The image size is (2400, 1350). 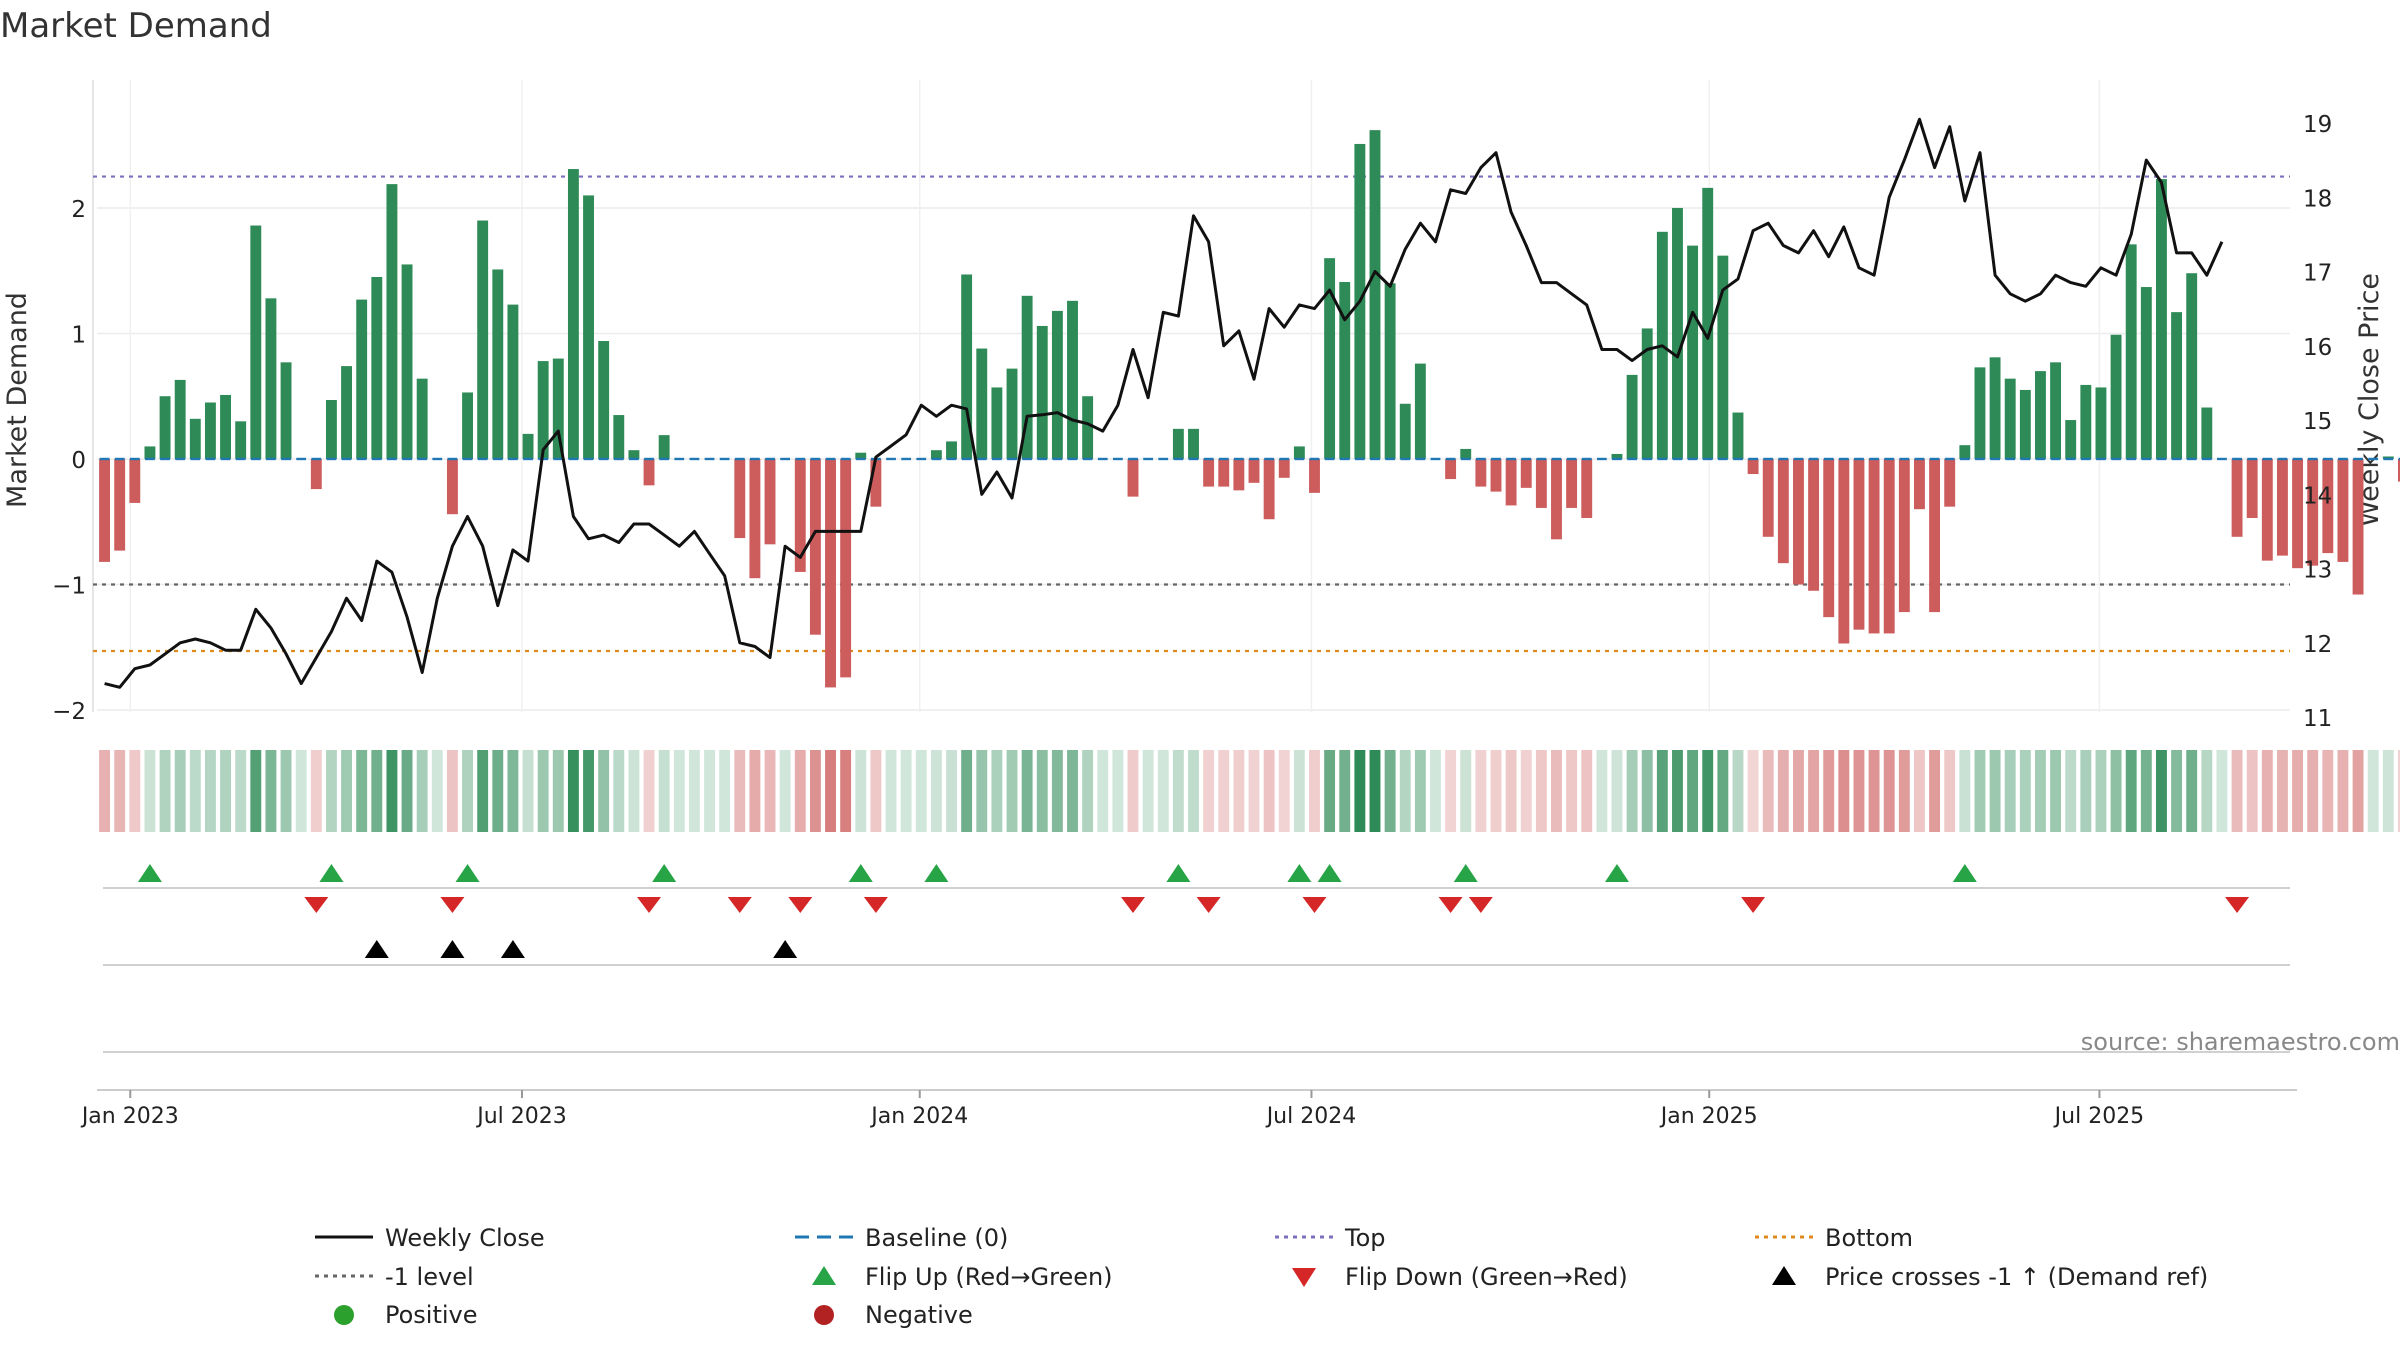 What do you see at coordinates (406, 1315) in the screenshot?
I see `legend-entry: Positive` at bounding box center [406, 1315].